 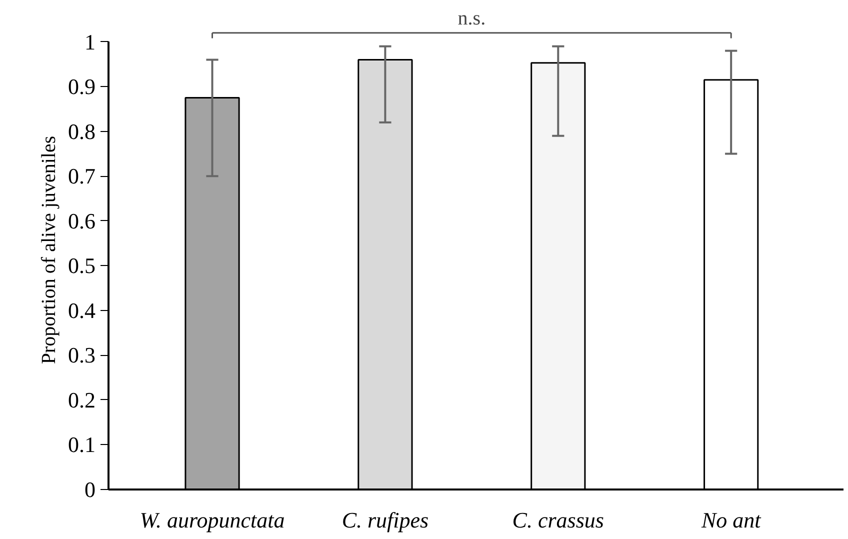 What do you see at coordinates (82, 221) in the screenshot?
I see `y-tick-label: 0.6` at bounding box center [82, 221].